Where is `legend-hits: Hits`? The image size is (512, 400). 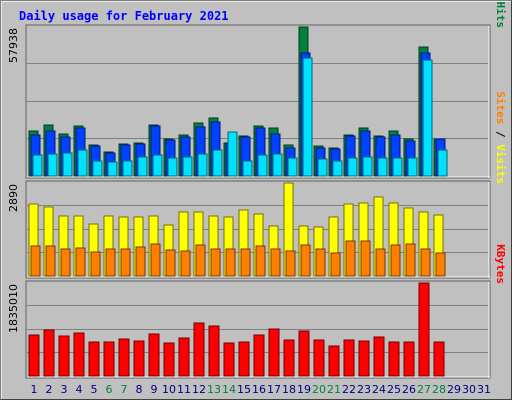 legend-hits: Hits is located at coordinates (500, 15).